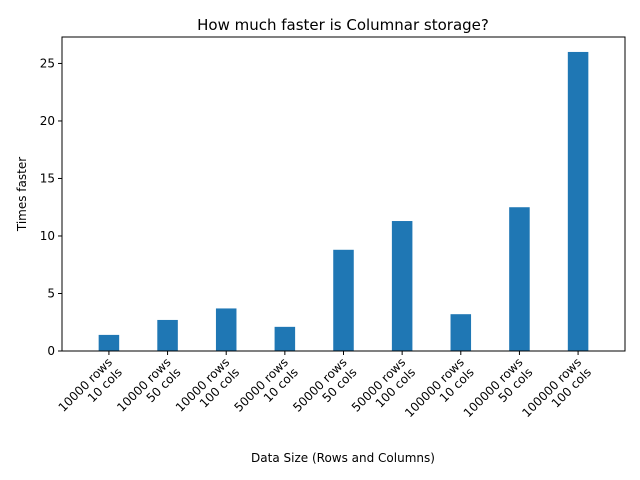 Image resolution: width=640 pixels, height=480 pixels. I want to click on x-tick-label-7: 100000 rows50 cols, so click(498, 392).